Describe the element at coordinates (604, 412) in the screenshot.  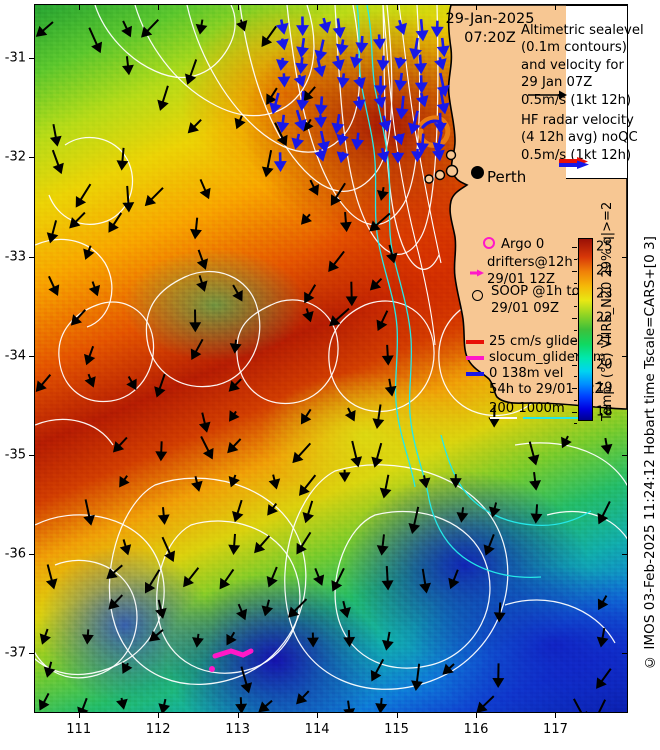
I see `colorbar-tick-label: 18` at that location.